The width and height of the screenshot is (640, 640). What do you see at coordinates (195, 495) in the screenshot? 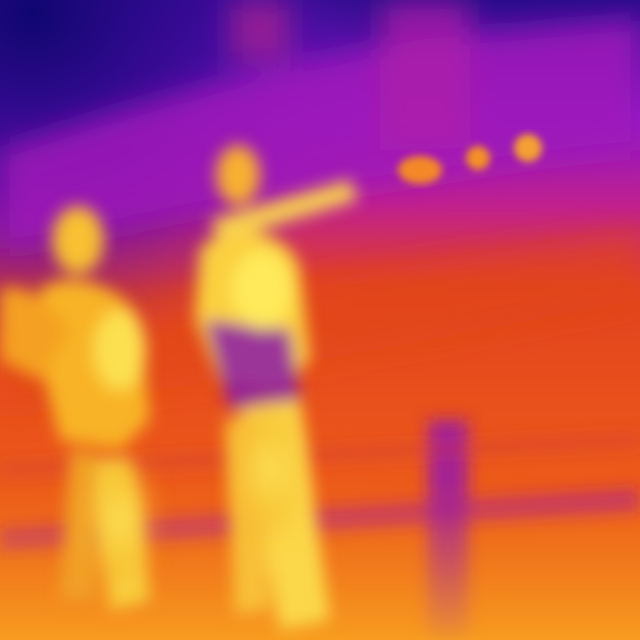
I see `heat-highlights` at bounding box center [195, 495].